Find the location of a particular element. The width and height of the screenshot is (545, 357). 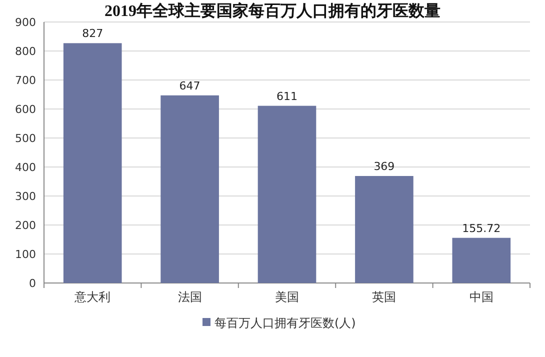

x-tick-label: 美国 is located at coordinates (287, 297).